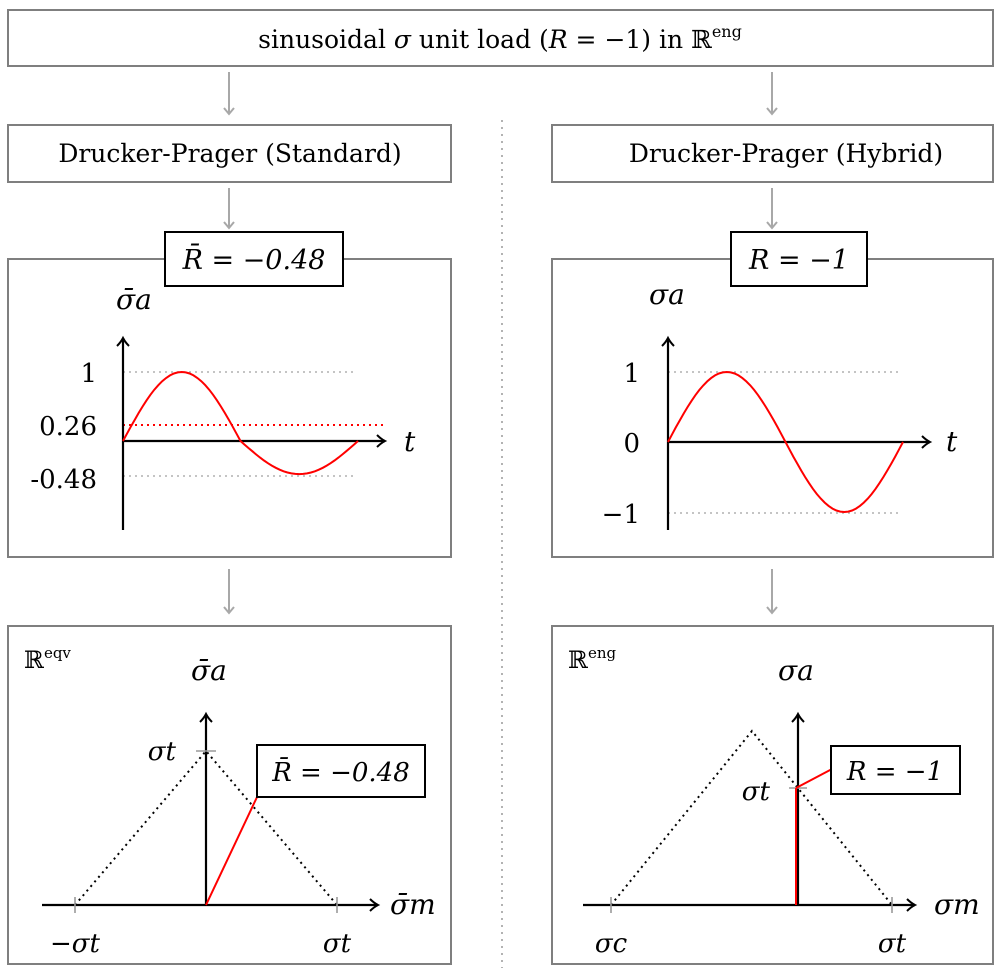  I want to click on left-ratio-box, so click(254, 259).